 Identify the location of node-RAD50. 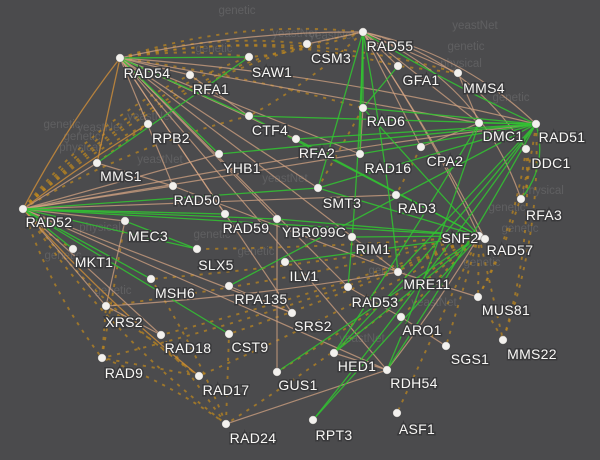
(173, 186).